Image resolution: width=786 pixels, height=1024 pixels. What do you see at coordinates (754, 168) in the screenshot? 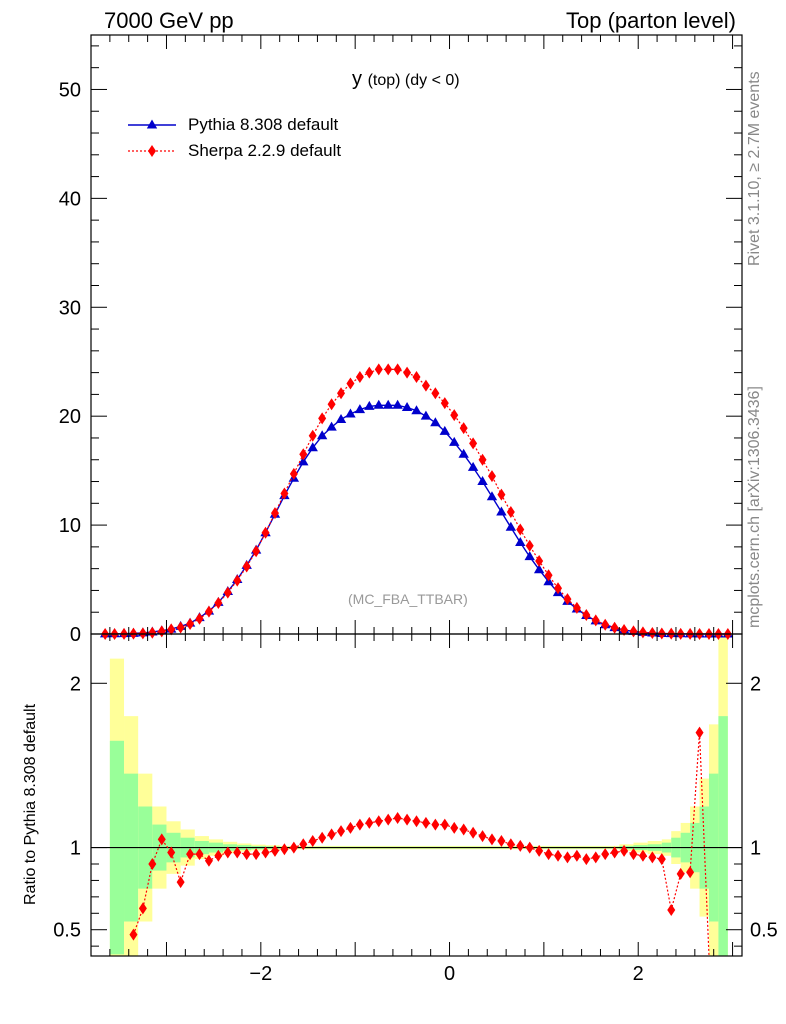
I see `rivet-version-label: Rivet 3.1.10, ≥ 2.7M events` at bounding box center [754, 168].